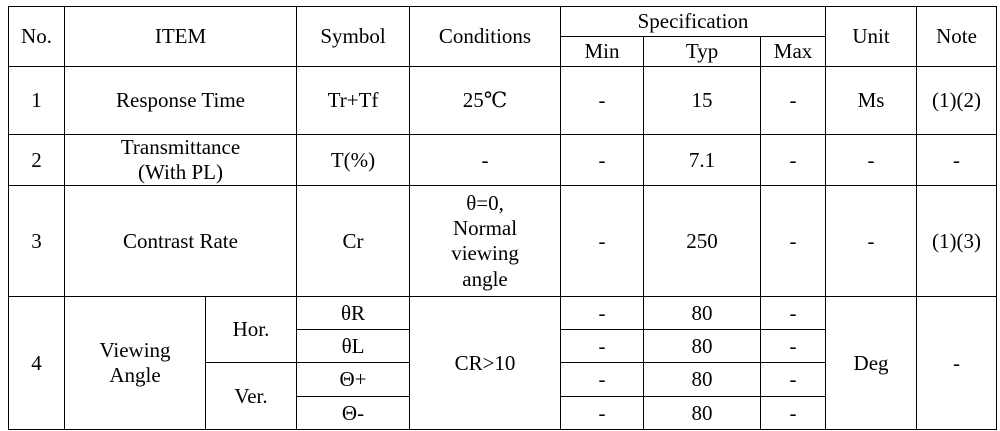  I want to click on header-conditions: Conditions, so click(485, 36).